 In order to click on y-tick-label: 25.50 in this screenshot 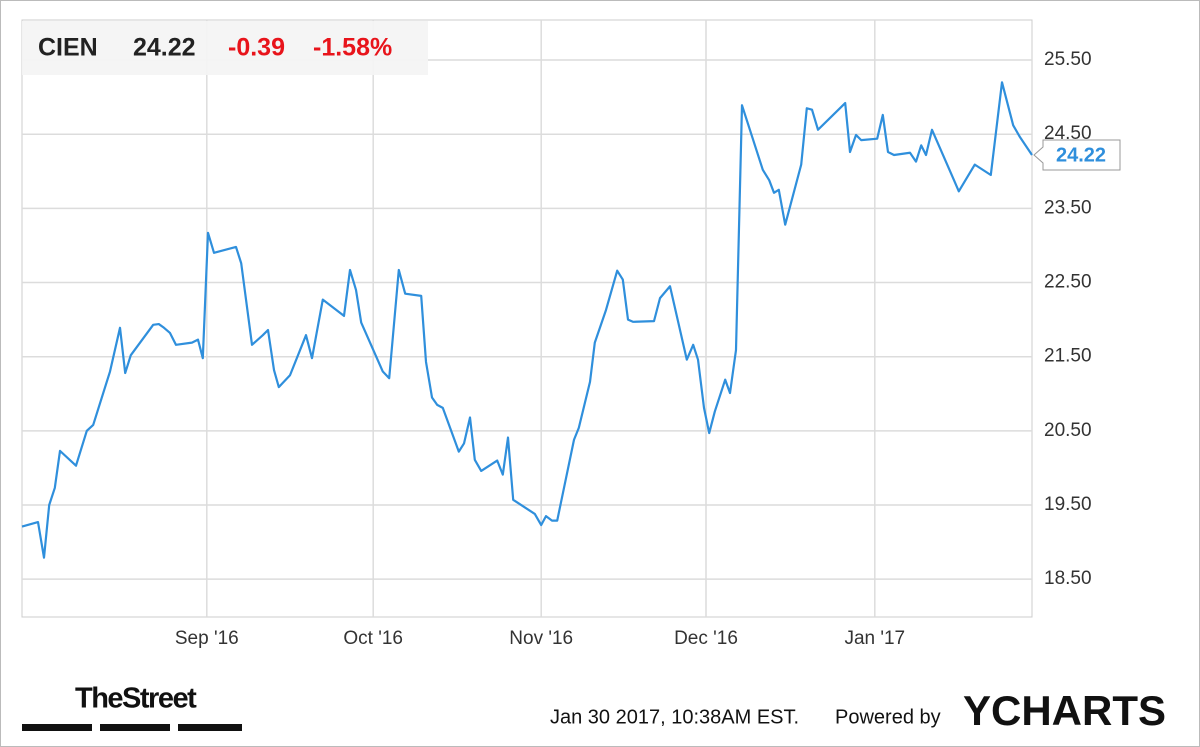, I will do `click(1068, 59)`.